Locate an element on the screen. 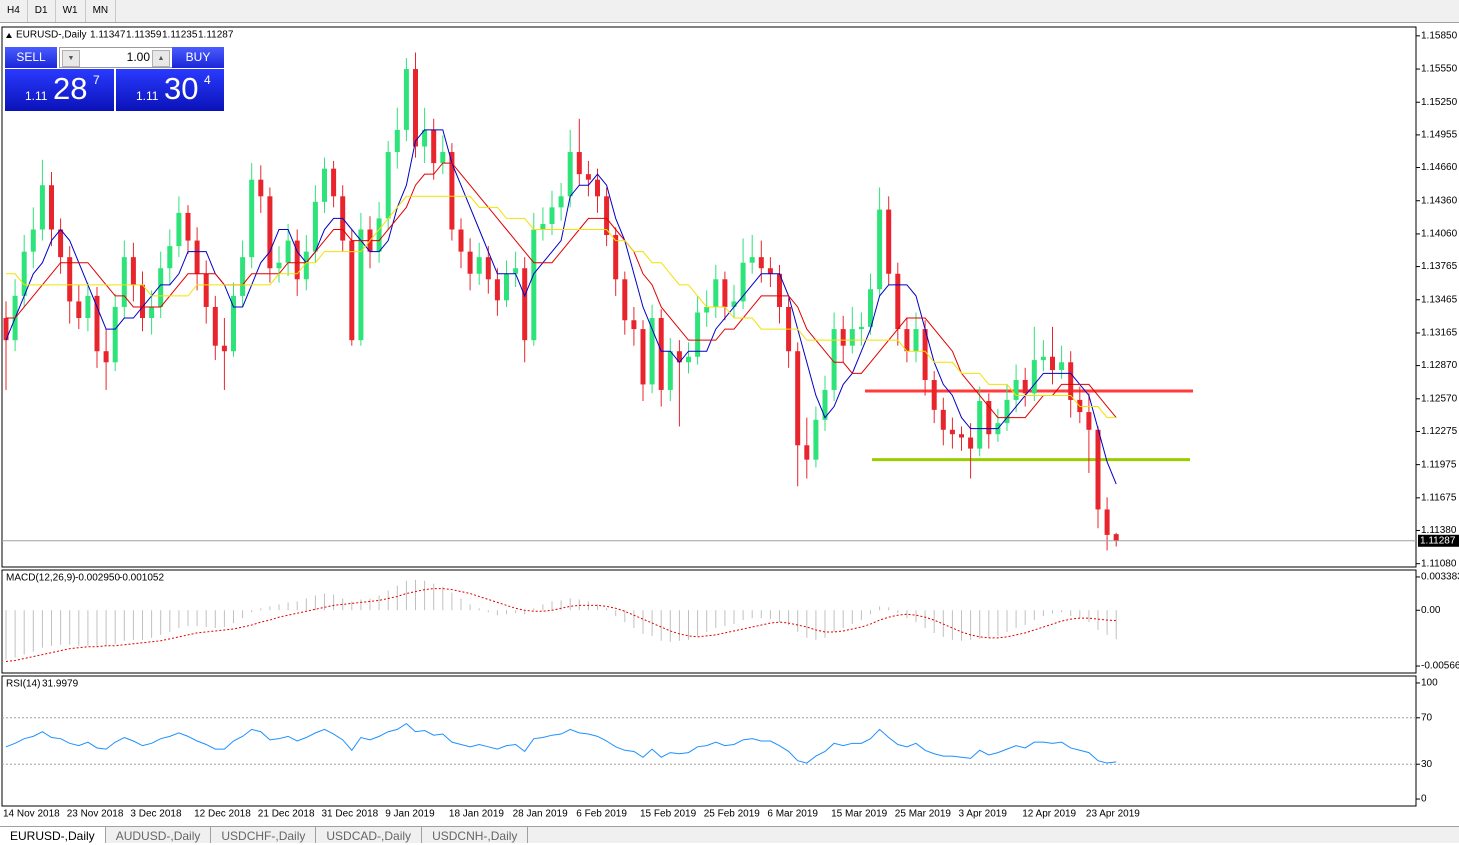 The height and width of the screenshot is (845, 1459). chart-title: MACD(12,26,9) is located at coordinates (40, 578).